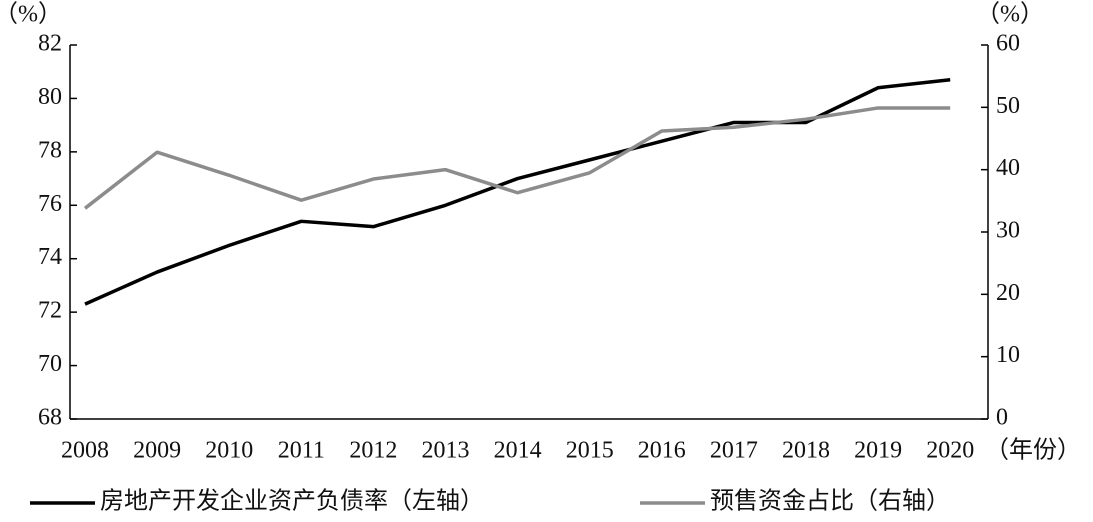  I want to click on x-tick-label: 2019, so click(878, 451).